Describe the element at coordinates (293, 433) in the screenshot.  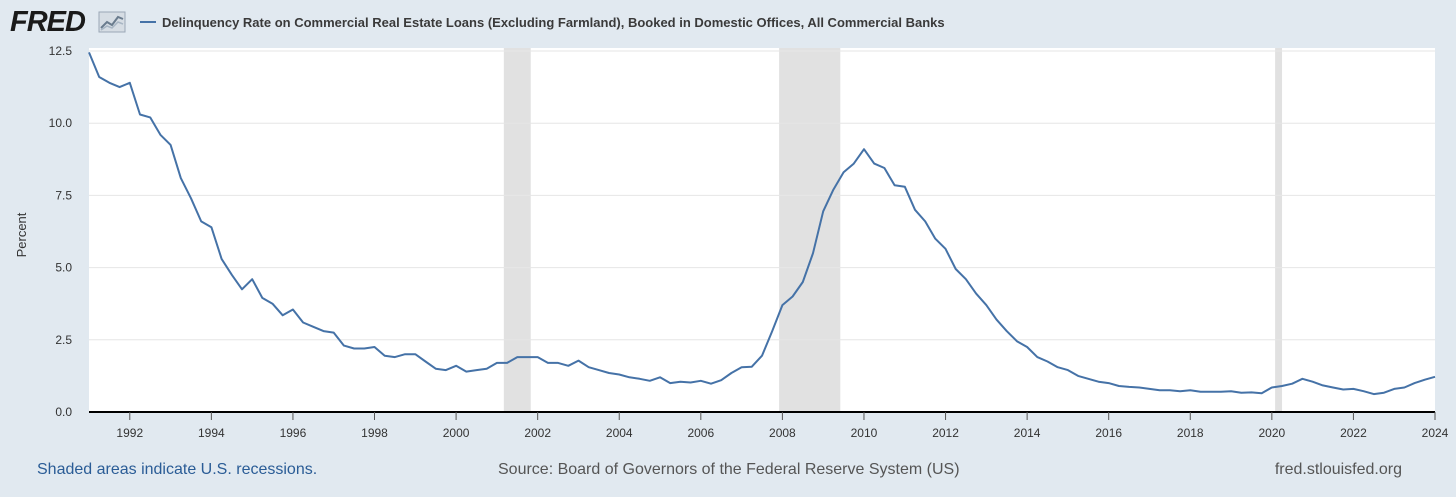
I see `x-tick-label: 1996` at that location.